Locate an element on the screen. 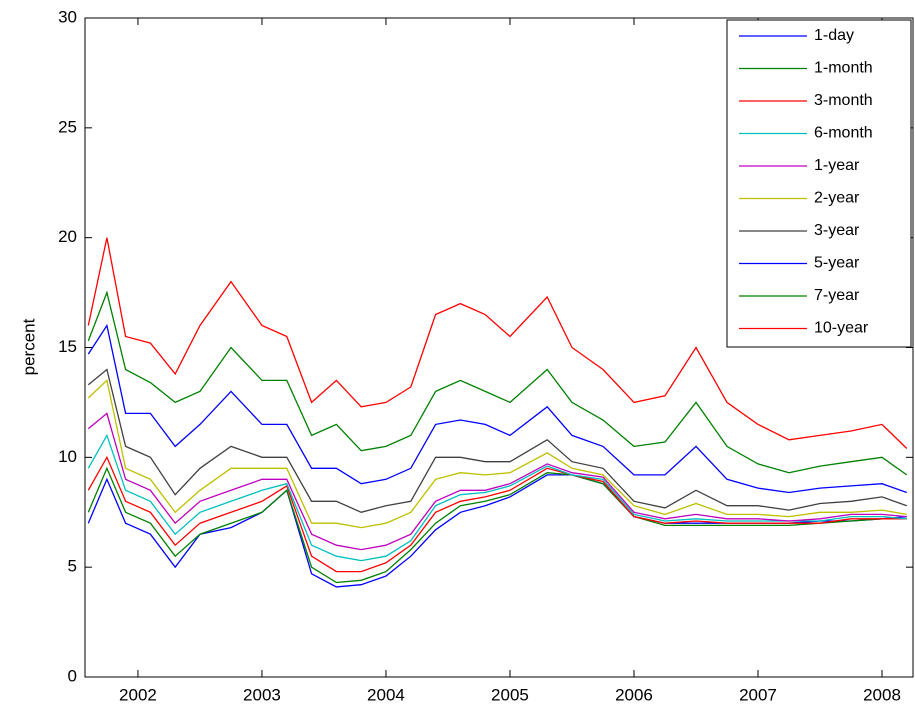  legend-label: 3-month is located at coordinates (843, 100).